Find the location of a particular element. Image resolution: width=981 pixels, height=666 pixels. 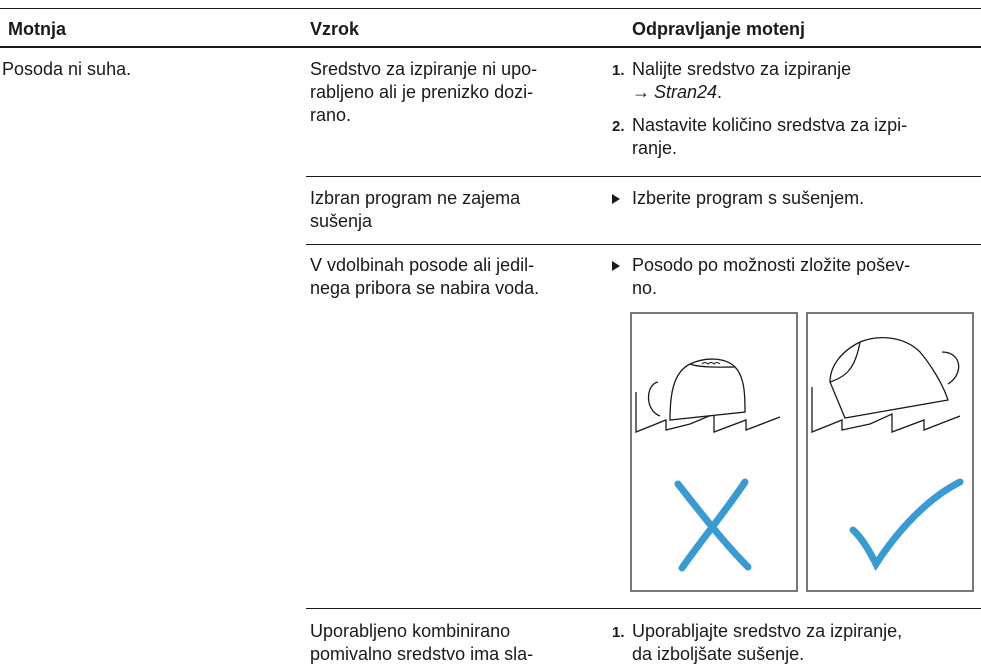

step-line: Nalijte sredstvo za izpiranje is located at coordinates (742, 69).